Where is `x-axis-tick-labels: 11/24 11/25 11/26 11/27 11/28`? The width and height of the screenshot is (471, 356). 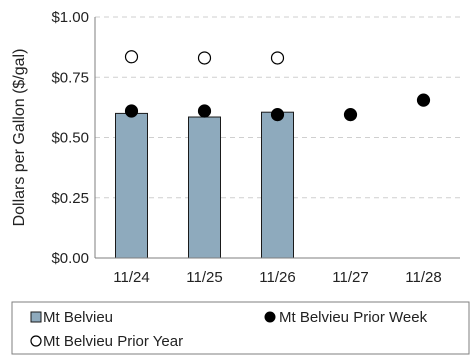
x-axis-tick-labels: 11/24 11/25 11/26 11/27 11/28 is located at coordinates (277, 277).